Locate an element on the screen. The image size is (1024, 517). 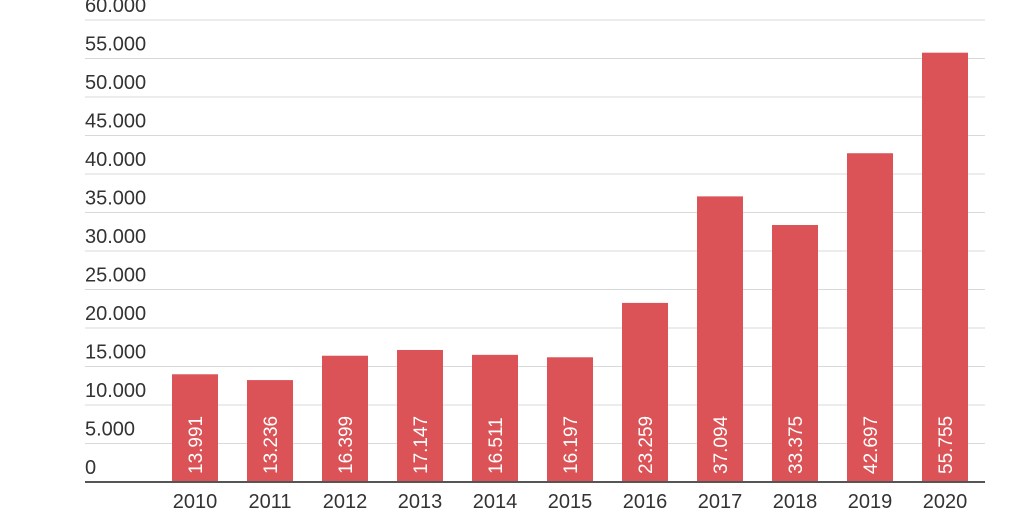
value-label: 17.147 is located at coordinates (421, 445).